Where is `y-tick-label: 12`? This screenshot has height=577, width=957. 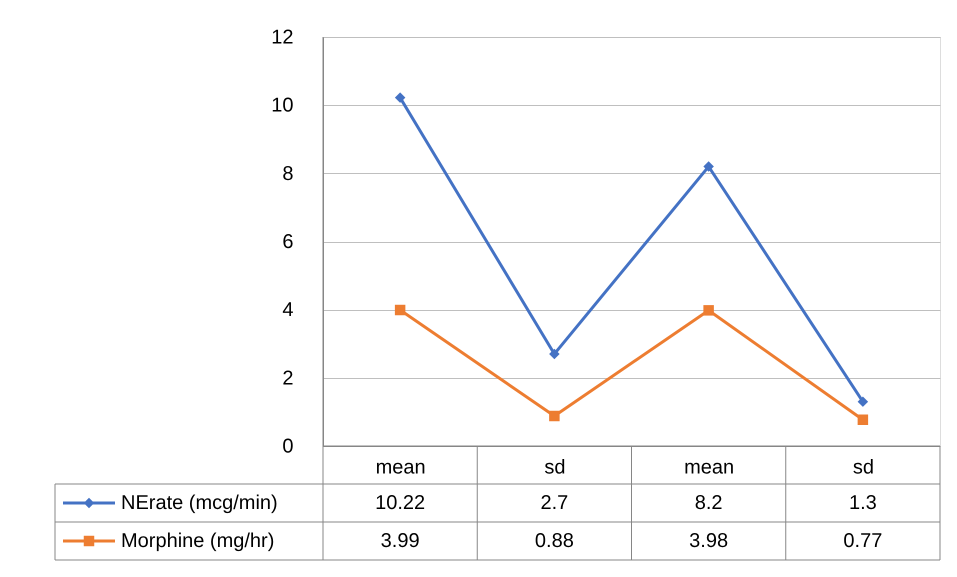 y-tick-label: 12 is located at coordinates (282, 37).